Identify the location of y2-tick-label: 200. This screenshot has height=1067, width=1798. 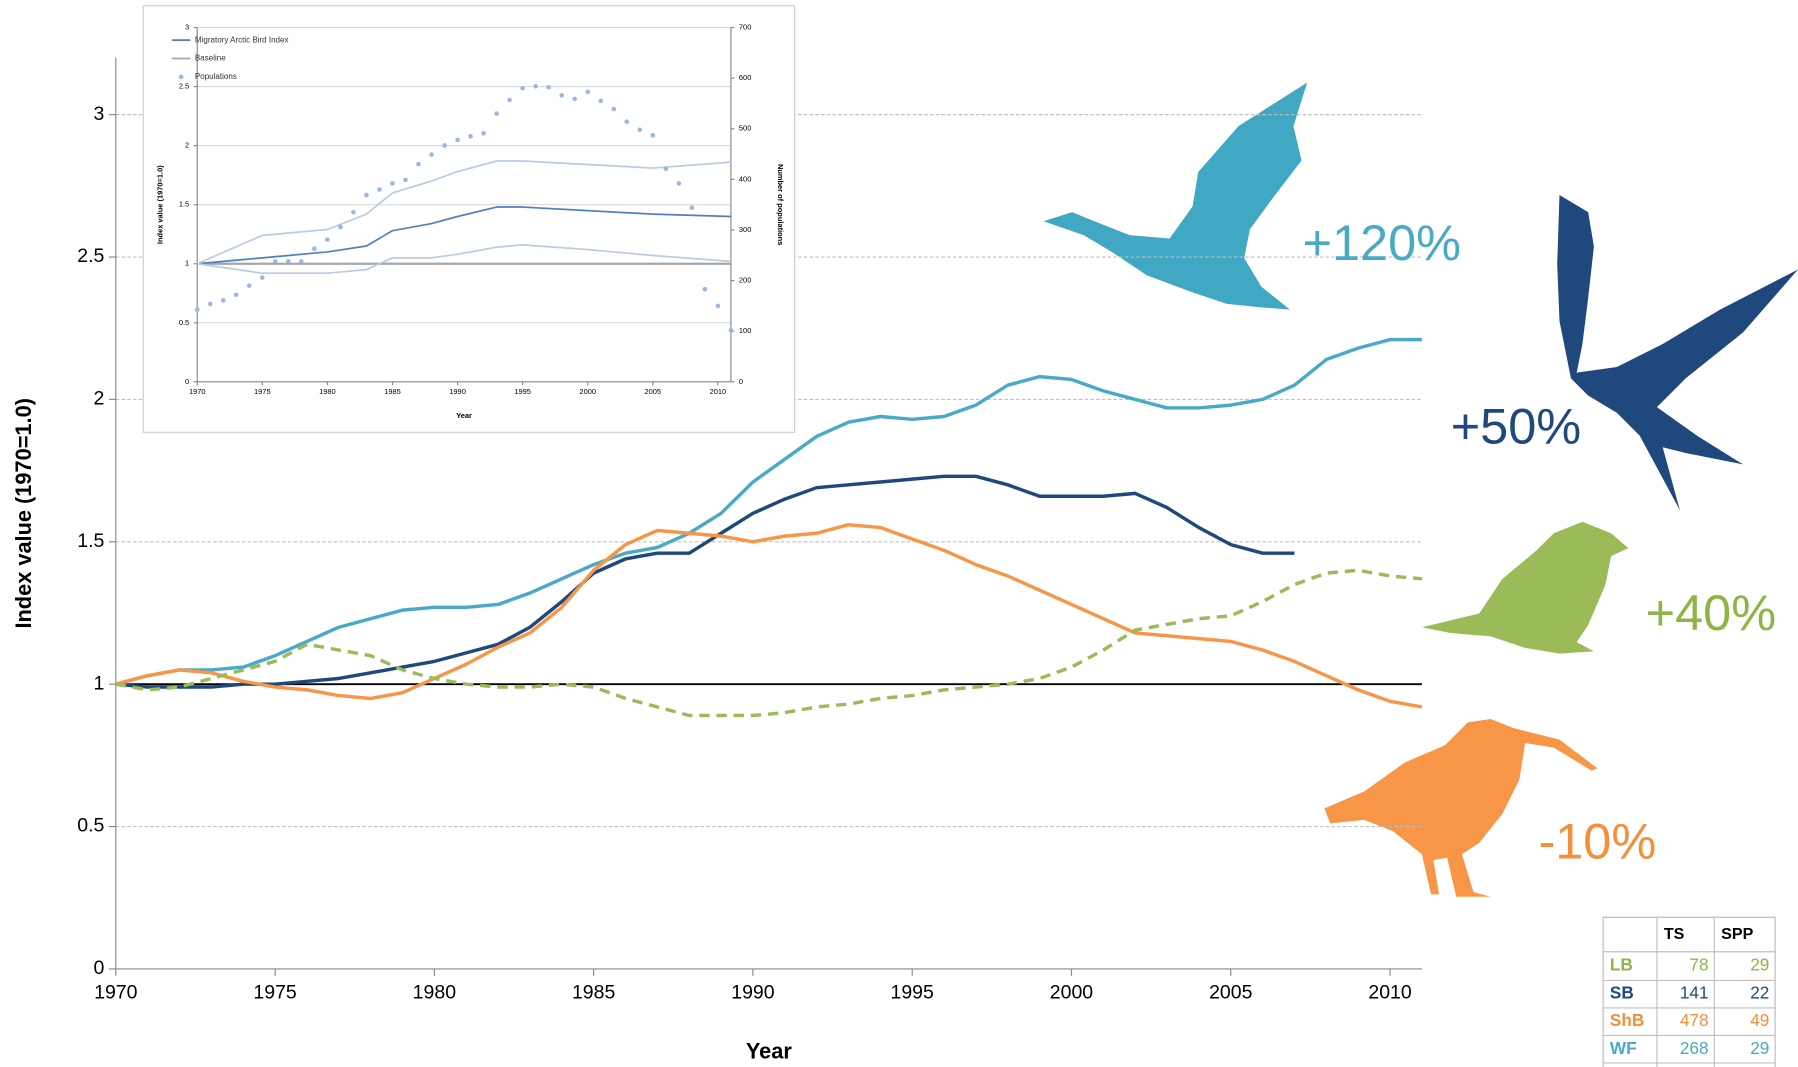
(745, 280).